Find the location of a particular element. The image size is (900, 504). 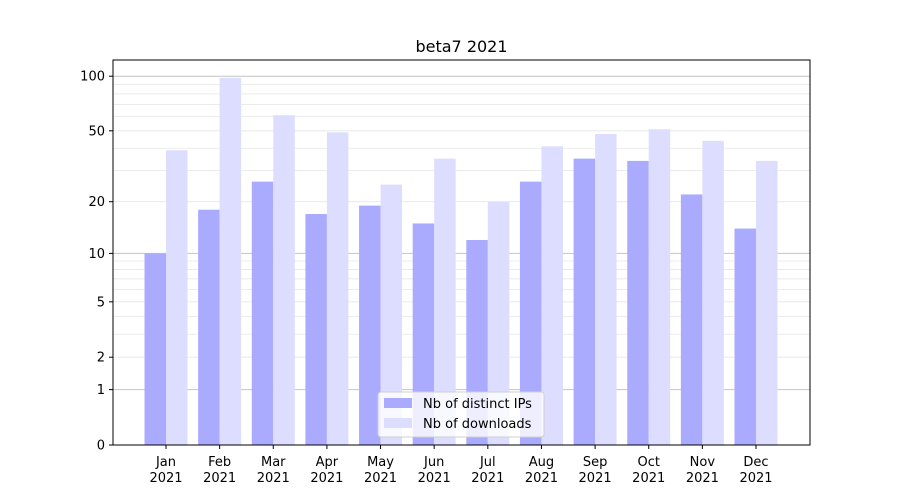

x-tick-label: Jan is located at coordinates (165, 462).